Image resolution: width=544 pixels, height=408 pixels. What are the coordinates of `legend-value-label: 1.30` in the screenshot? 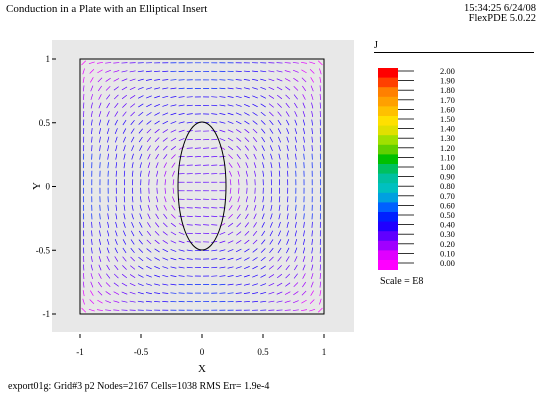 It's located at (447, 138).